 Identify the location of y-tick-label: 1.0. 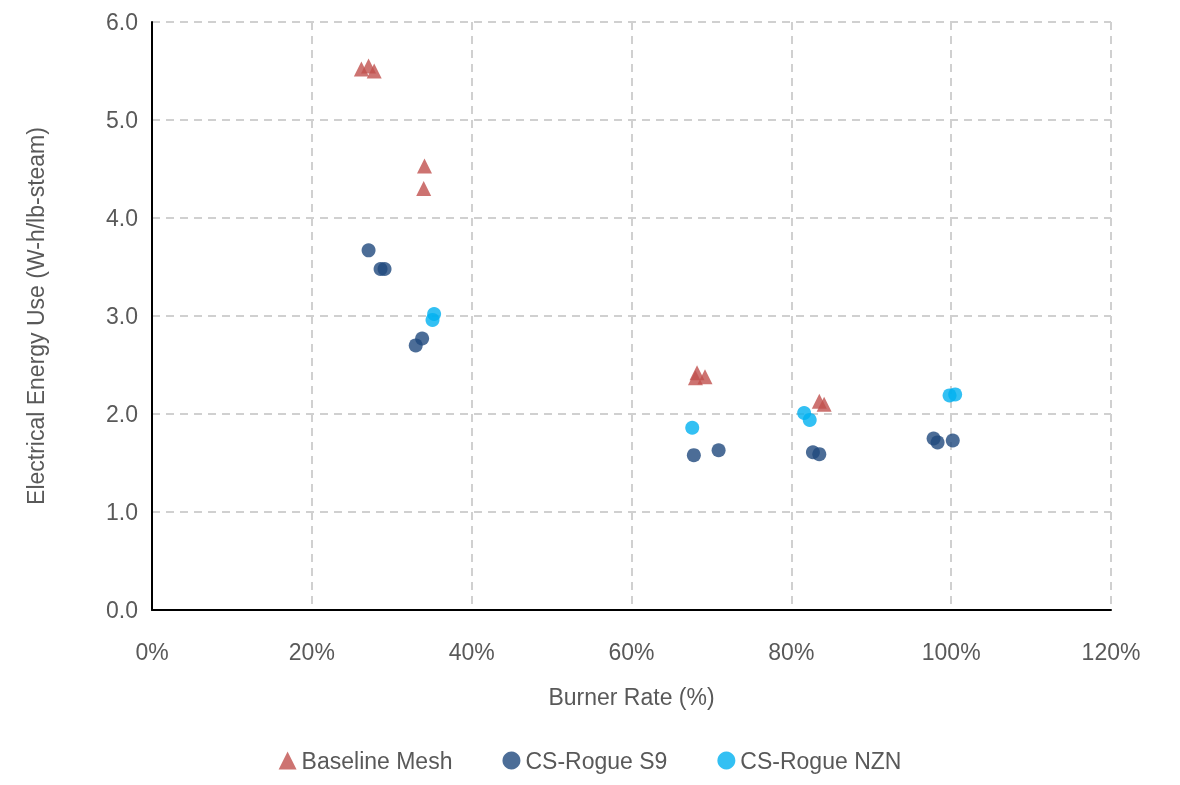
(122, 512).